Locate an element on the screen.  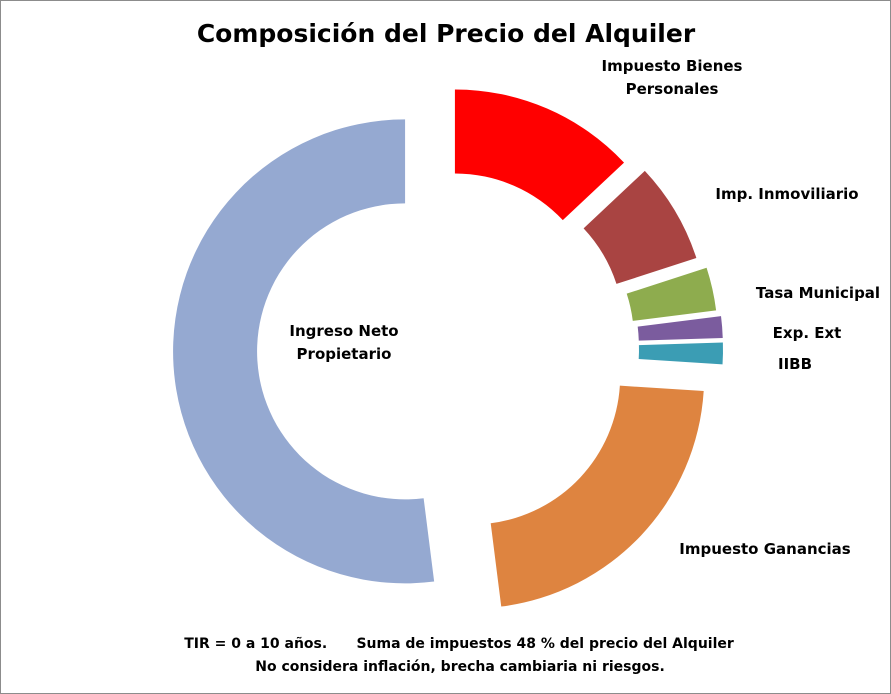
label-imp-inmoviliario: Imp. Inmoviliario is located at coordinates (786, 194).